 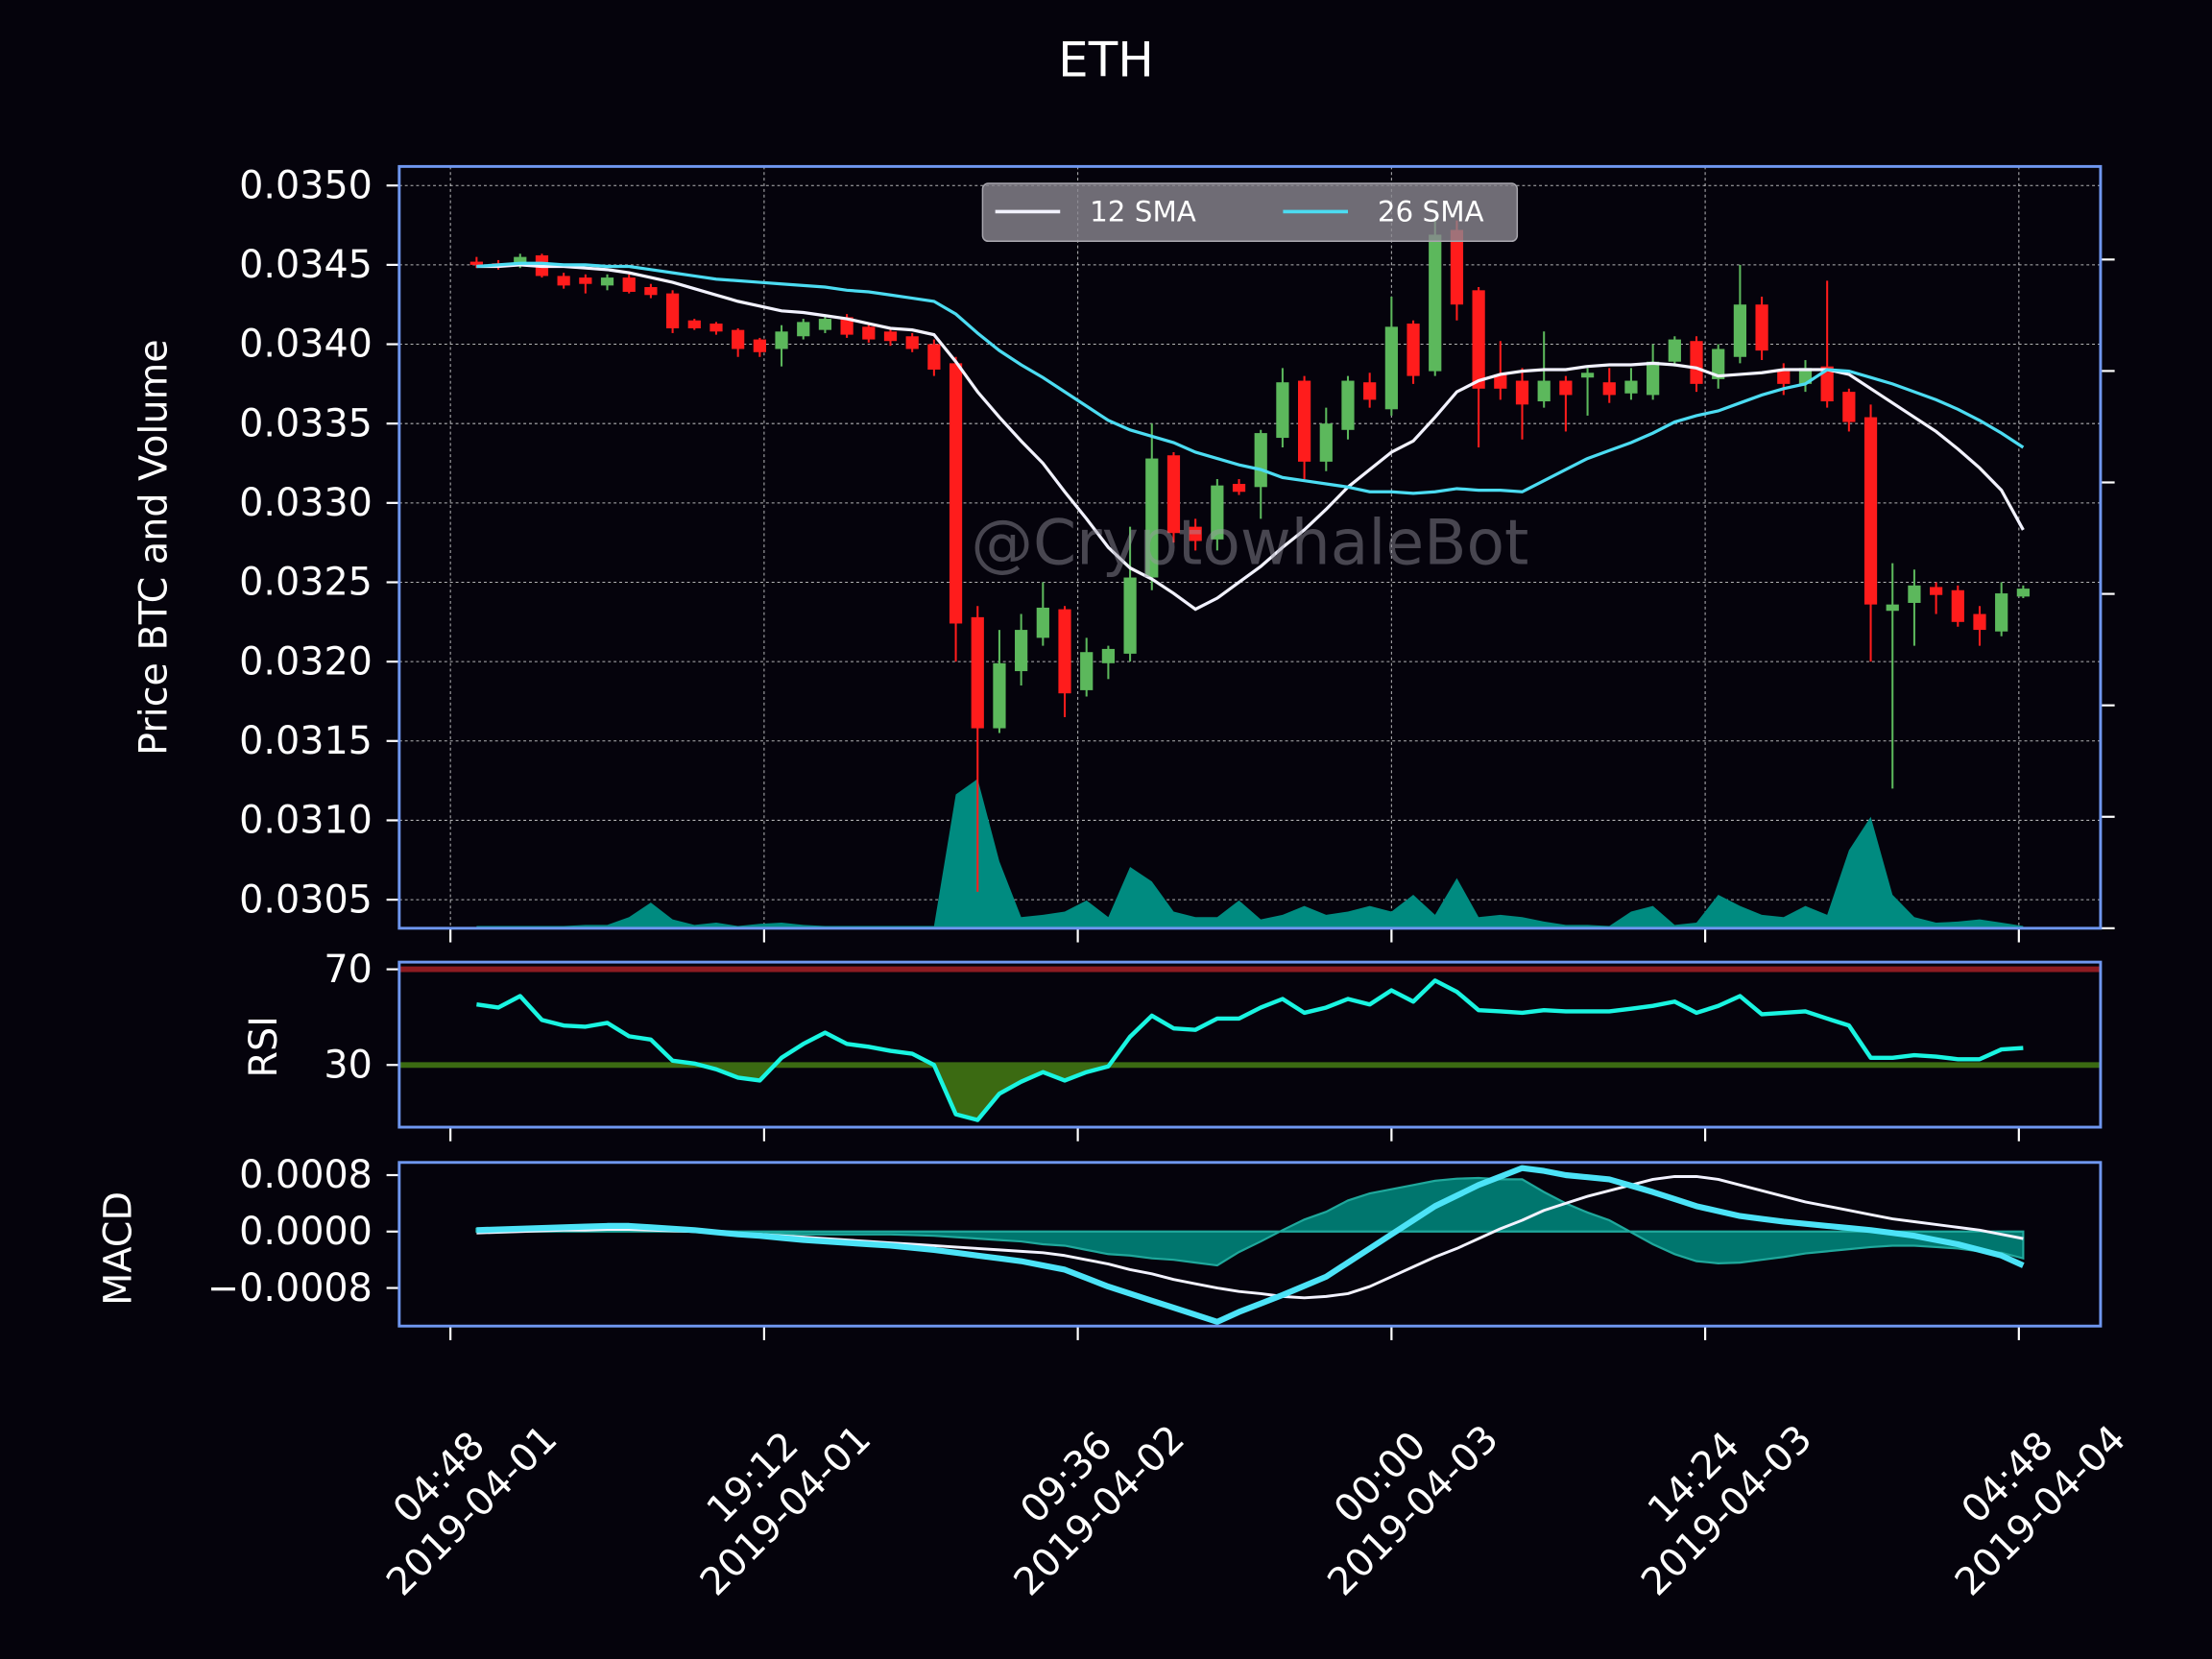 What do you see at coordinates (119, 1248) in the screenshot?
I see `y-axis-label: MACD` at bounding box center [119, 1248].